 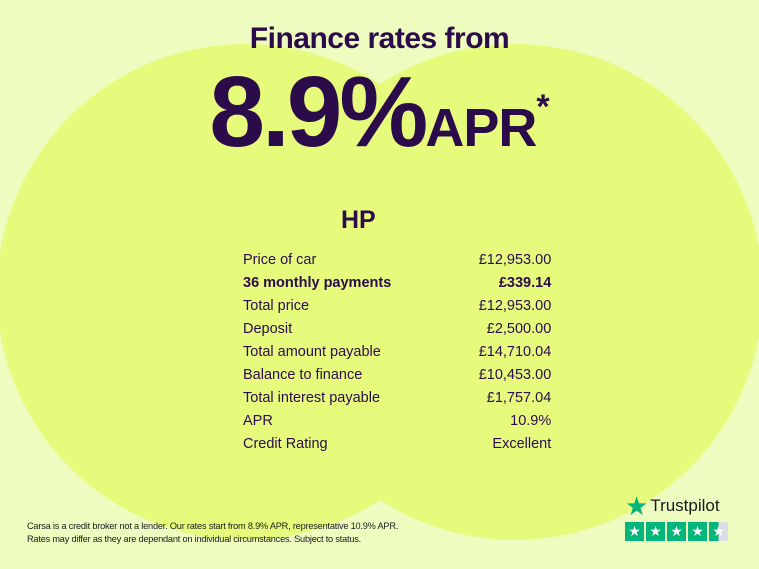 I want to click on table-row: 36 monthly payments £339.14, so click(x=397, y=282).